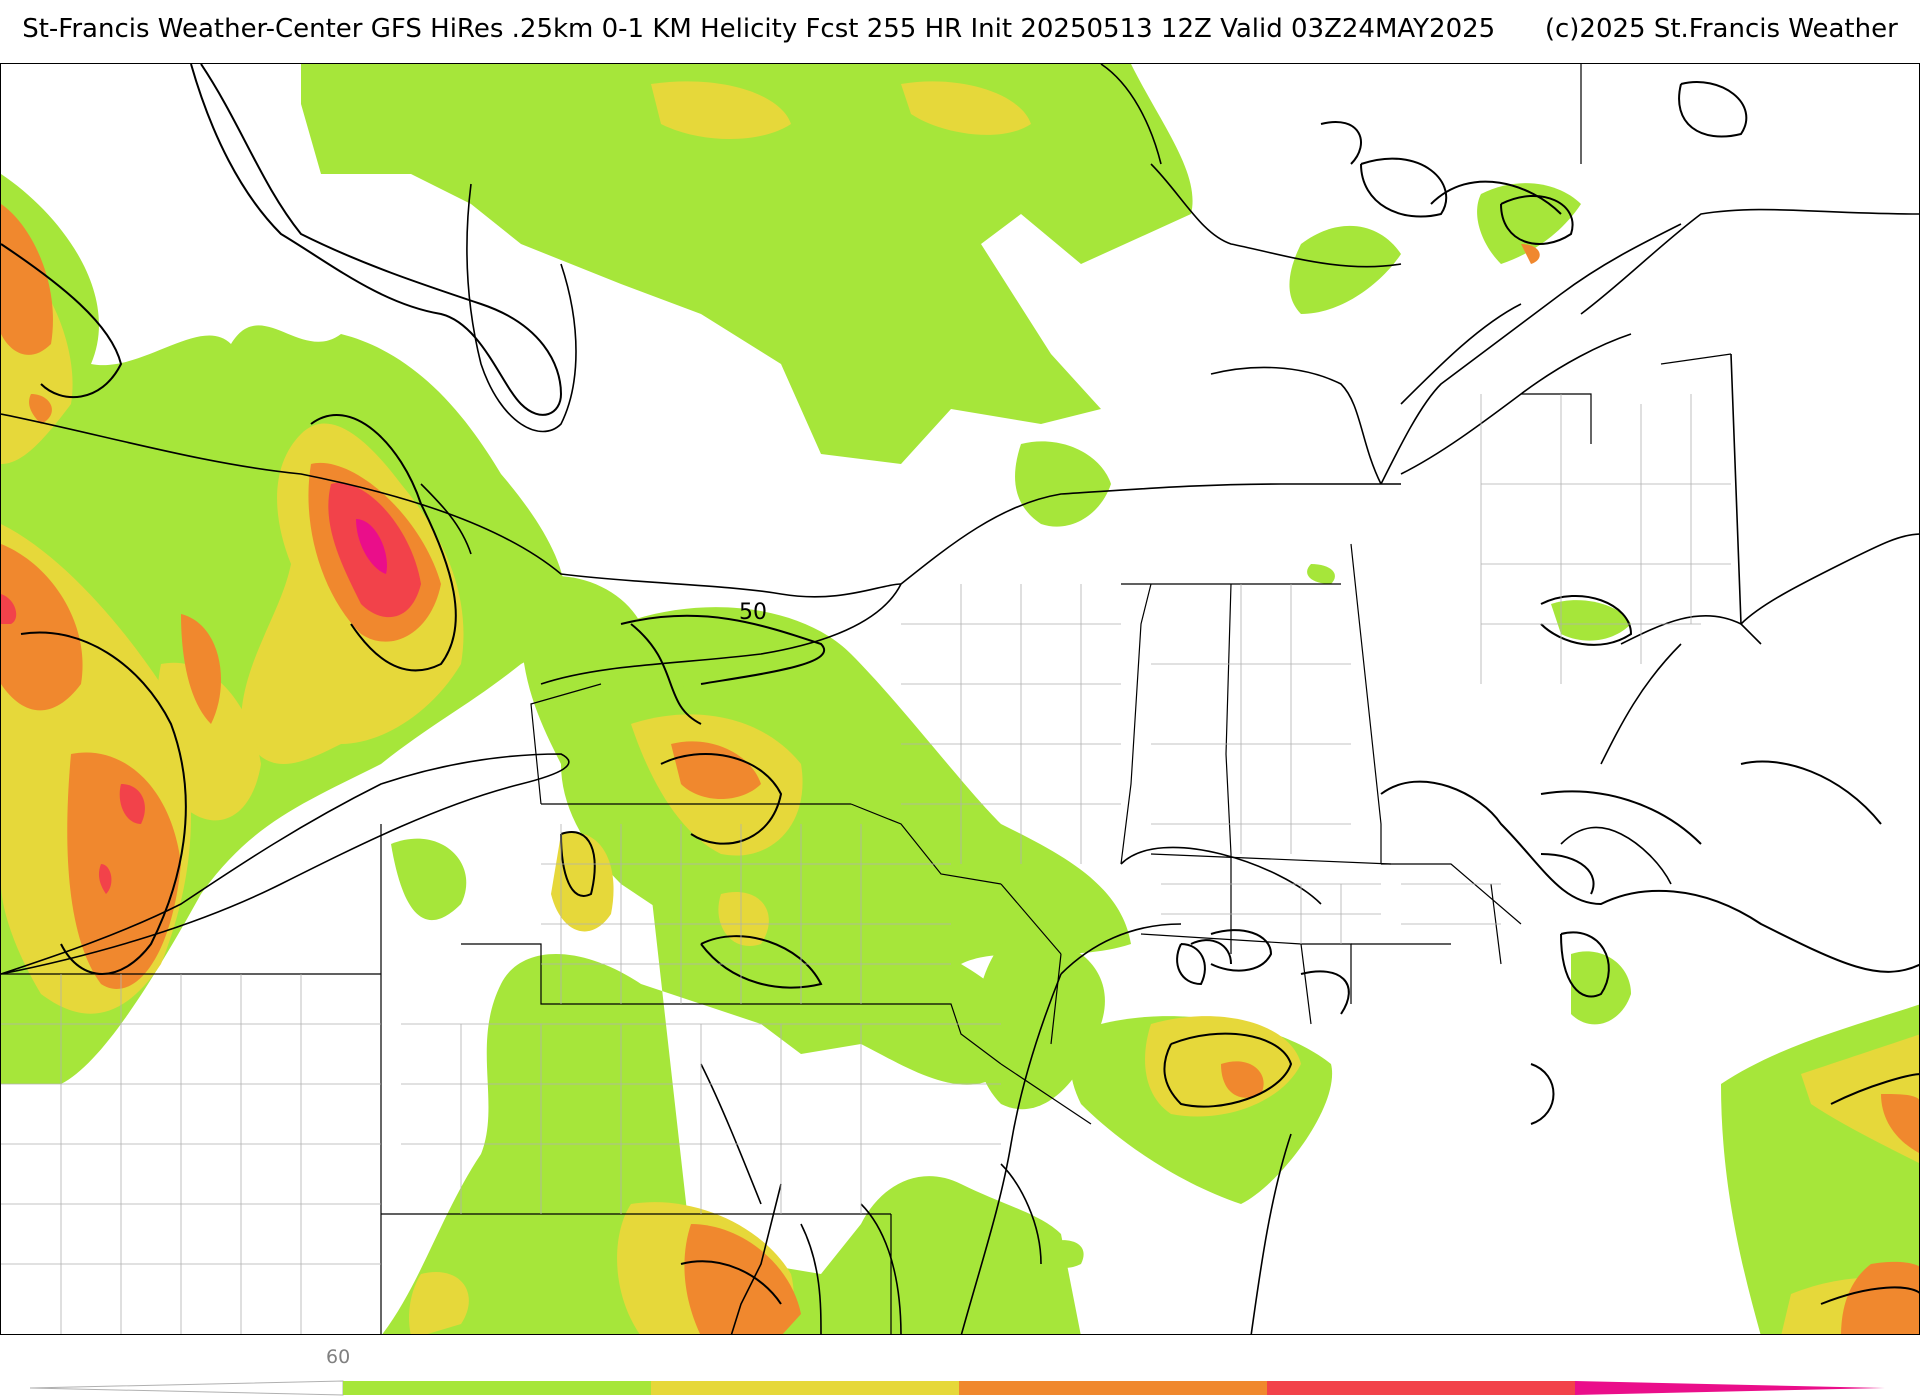 This screenshot has width=1920, height=1400. Describe the element at coordinates (753, 612) in the screenshot. I see `contour-label: 50` at that location.